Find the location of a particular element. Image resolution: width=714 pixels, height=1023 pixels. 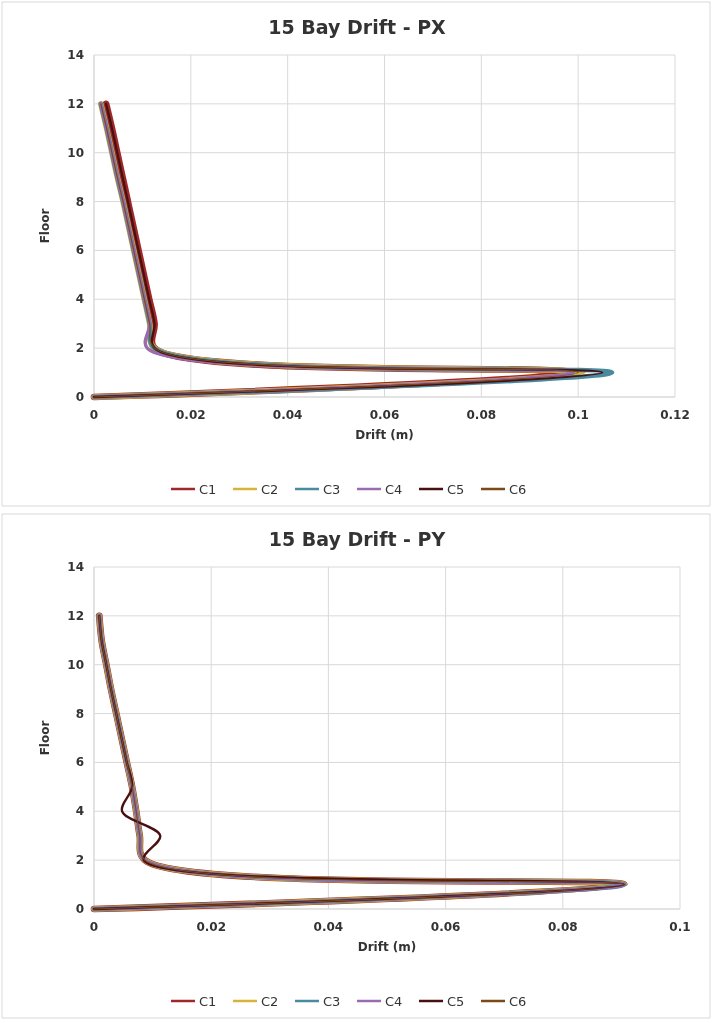

chart-title: 15 Bay Drift - PX is located at coordinates (357, 27).